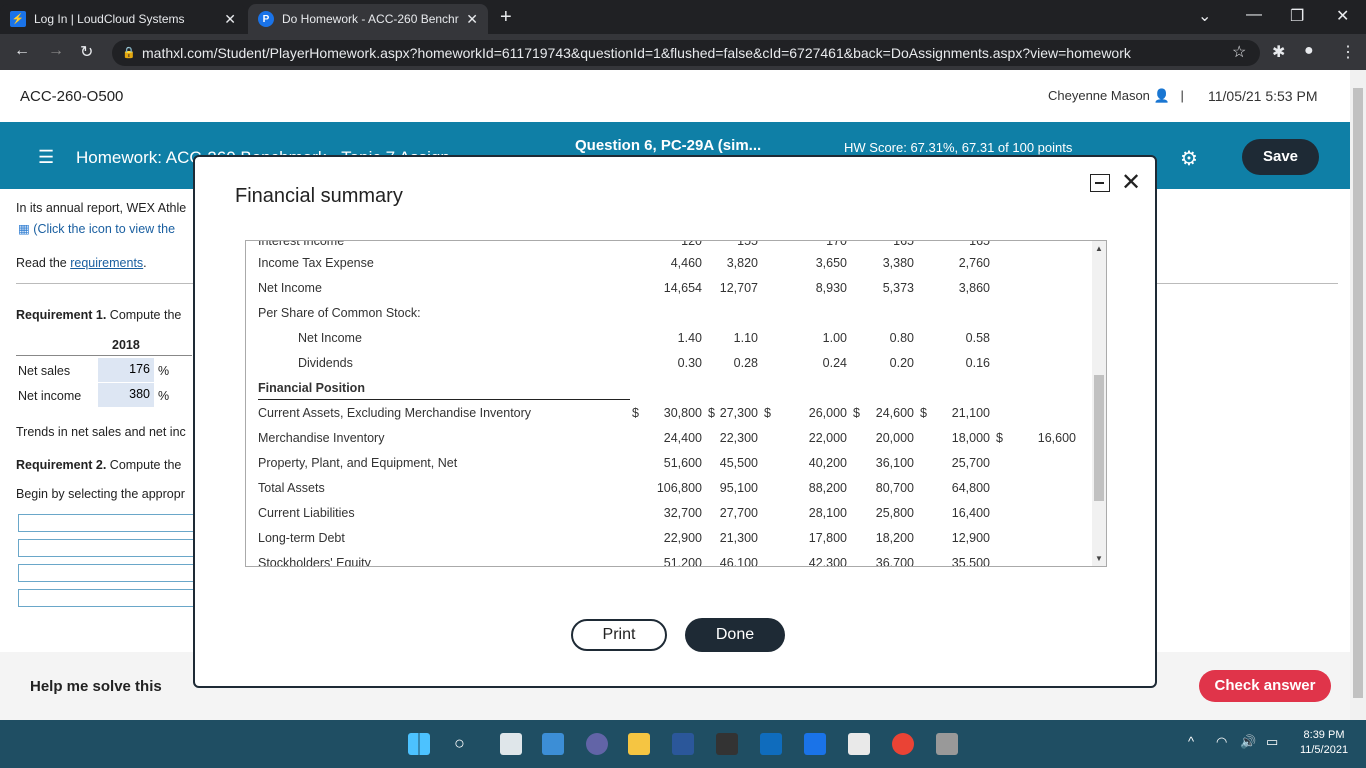 This screenshot has width=1366, height=768. Describe the element at coordinates (977, 338) in the screenshot. I see `table-cell: 0.58` at that location.